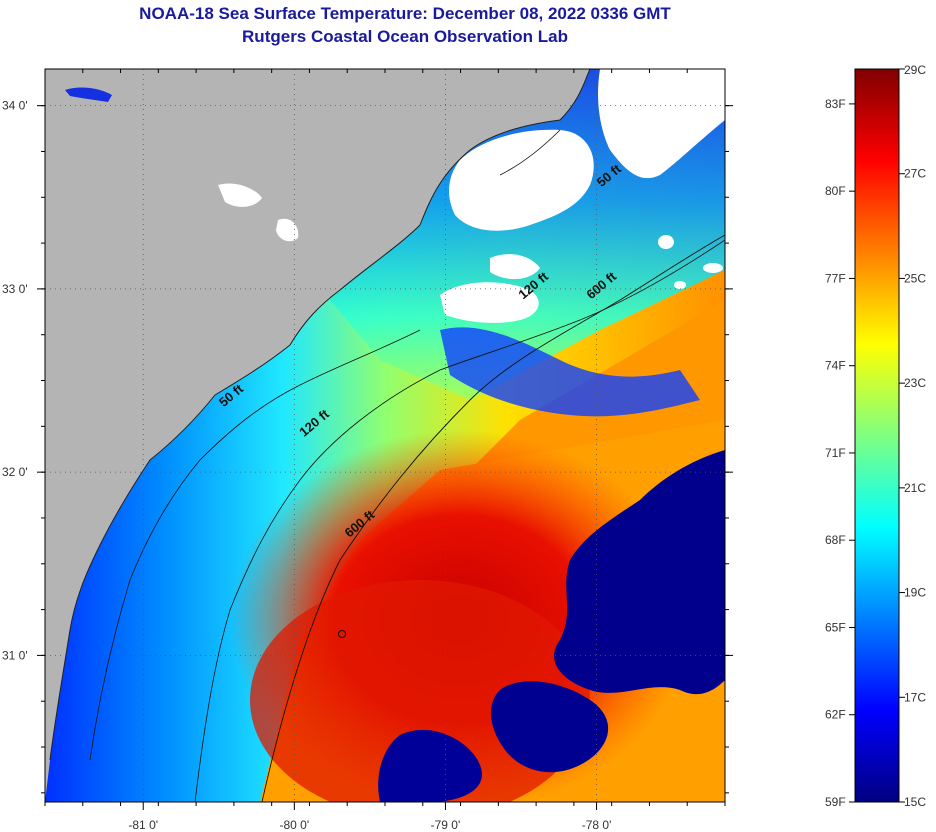 The width and height of the screenshot is (936, 832). What do you see at coordinates (835, 802) in the screenshot?
I see `fahrenheit-label-8: 59F` at bounding box center [835, 802].